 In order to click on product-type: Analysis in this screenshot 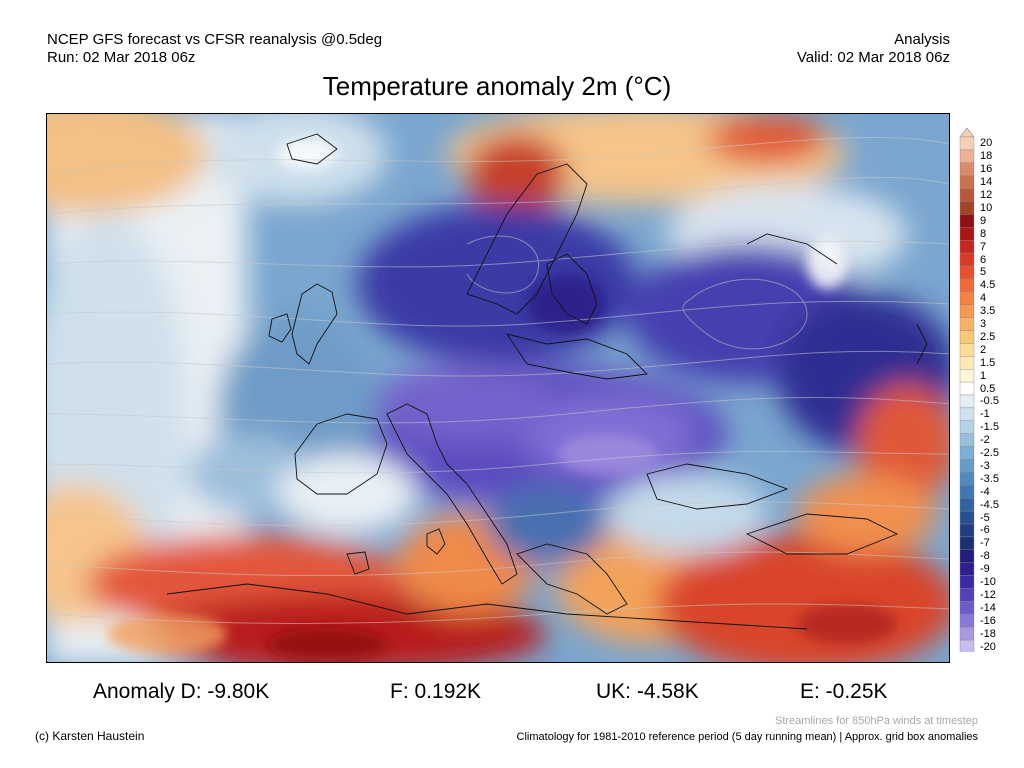, I will do `click(922, 39)`.